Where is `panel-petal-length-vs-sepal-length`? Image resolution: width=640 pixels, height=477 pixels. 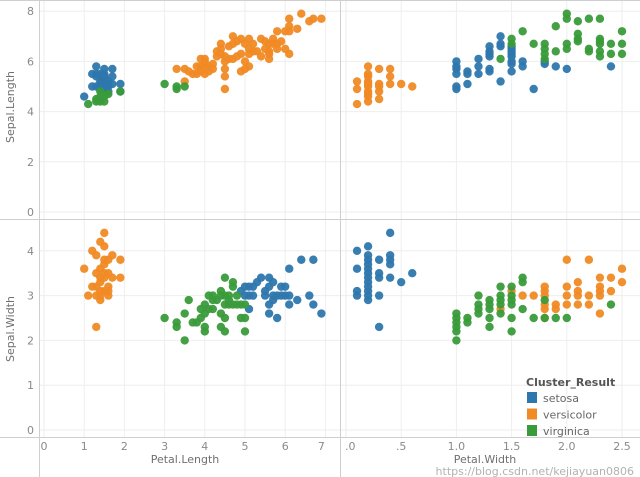
panel-petal-length-vs-sepal-length is located at coordinates (203, 59).